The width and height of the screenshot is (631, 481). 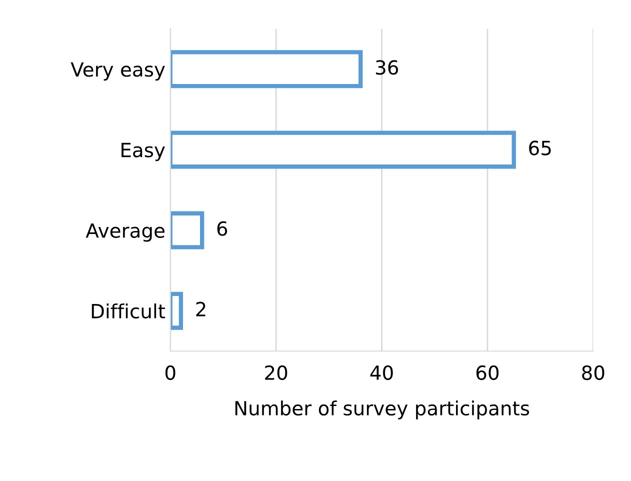 What do you see at coordinates (382, 410) in the screenshot?
I see `x-axis-title: Number of survey participants` at bounding box center [382, 410].